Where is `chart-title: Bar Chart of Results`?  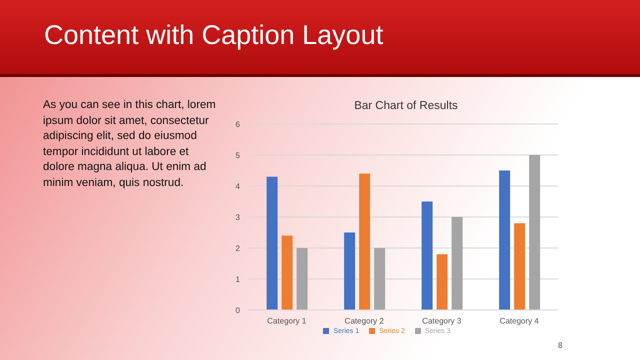 chart-title: Bar Chart of Results is located at coordinates (406, 107).